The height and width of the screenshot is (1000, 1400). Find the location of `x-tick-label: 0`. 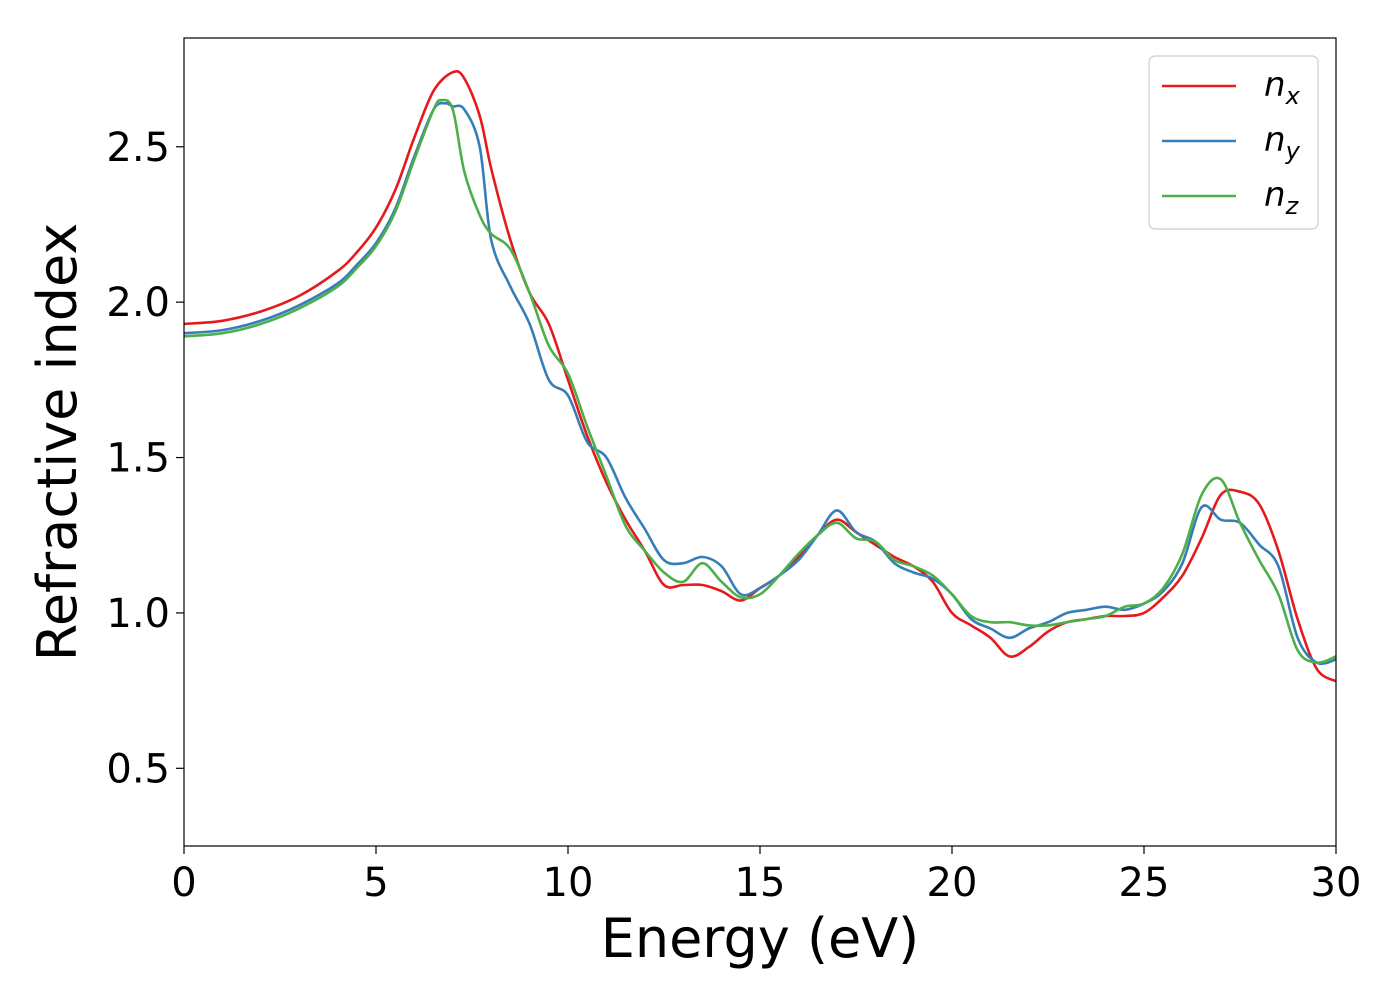

x-tick-label: 0 is located at coordinates (183, 883).